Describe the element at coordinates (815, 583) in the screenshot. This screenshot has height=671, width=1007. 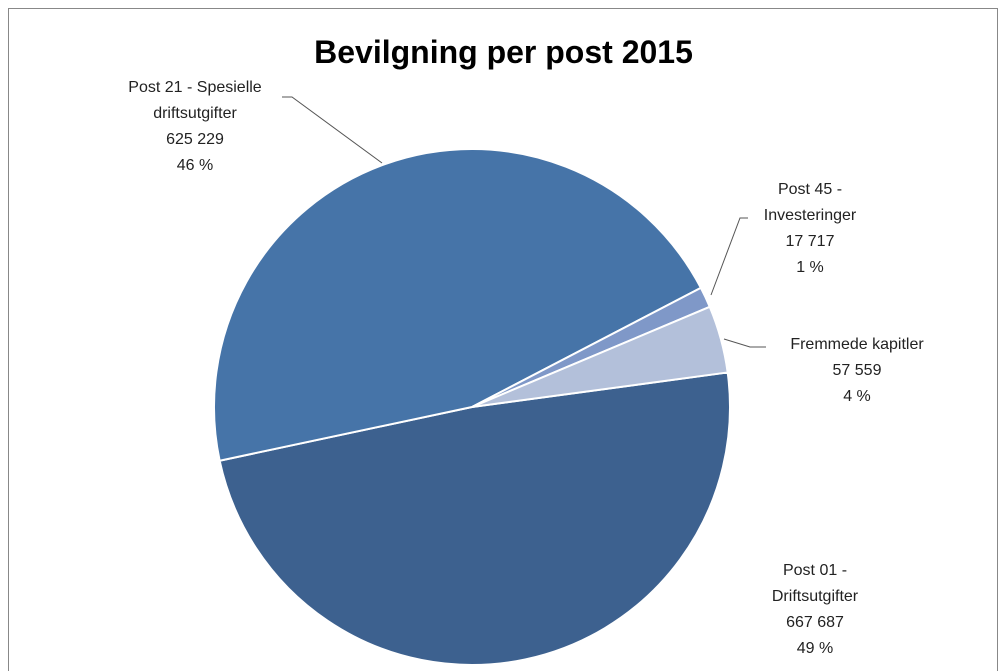
I see `slice-label-name: Post 01 - Driftsutgifter` at that location.